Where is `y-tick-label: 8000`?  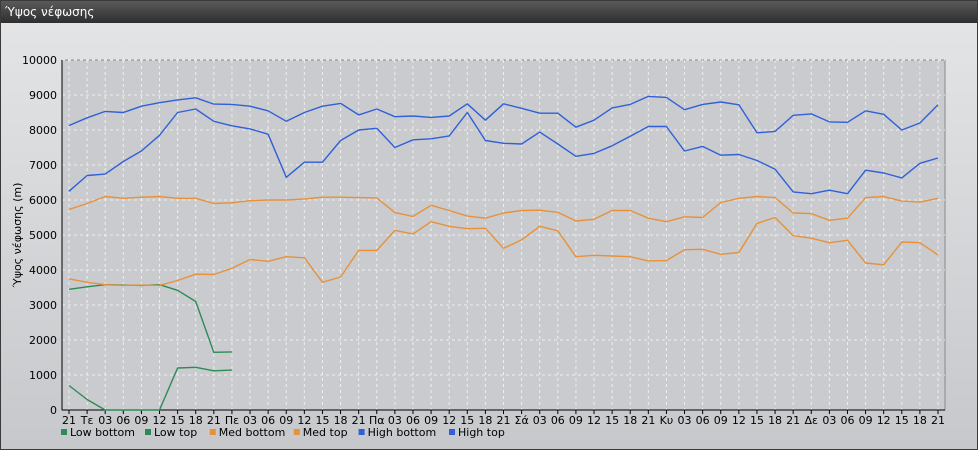 y-tick-label: 8000 is located at coordinates (43, 130).